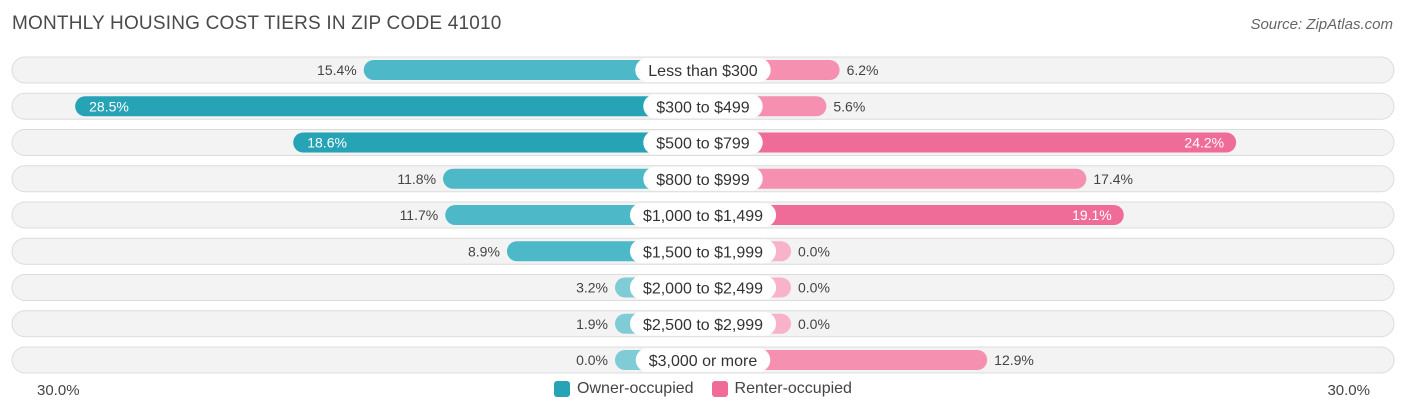 The image size is (1406, 415). Describe the element at coordinates (793, 388) in the screenshot. I see `legend-label-renter: Renter-occupied` at that location.